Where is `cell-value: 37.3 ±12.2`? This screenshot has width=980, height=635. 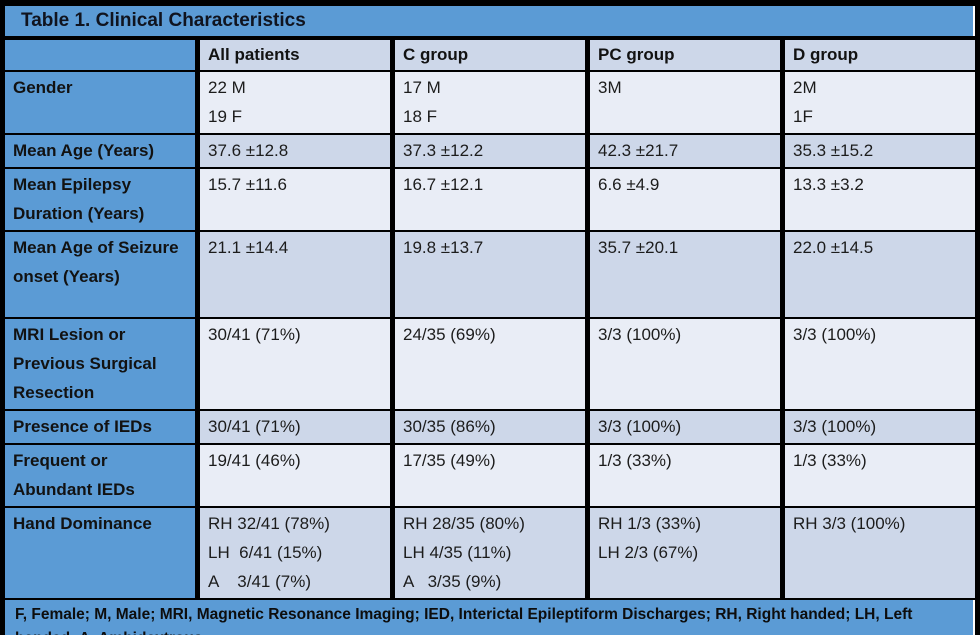
cell-value: 37.3 ±12.2 is located at coordinates (490, 151).